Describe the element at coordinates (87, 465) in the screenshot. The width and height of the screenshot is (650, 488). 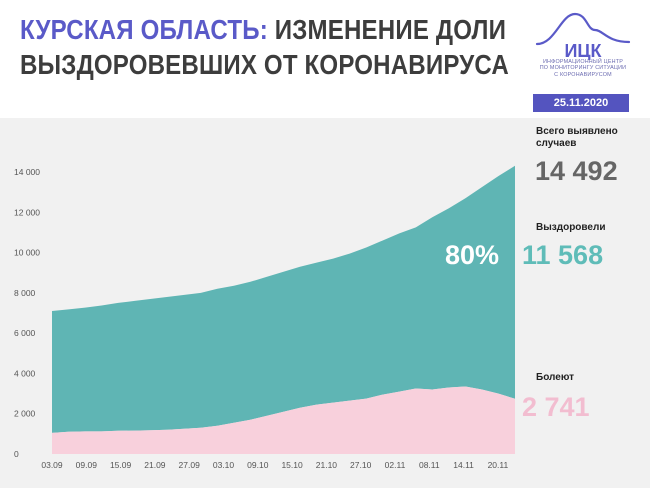
I see `x-tick-label: 09.09` at that location.